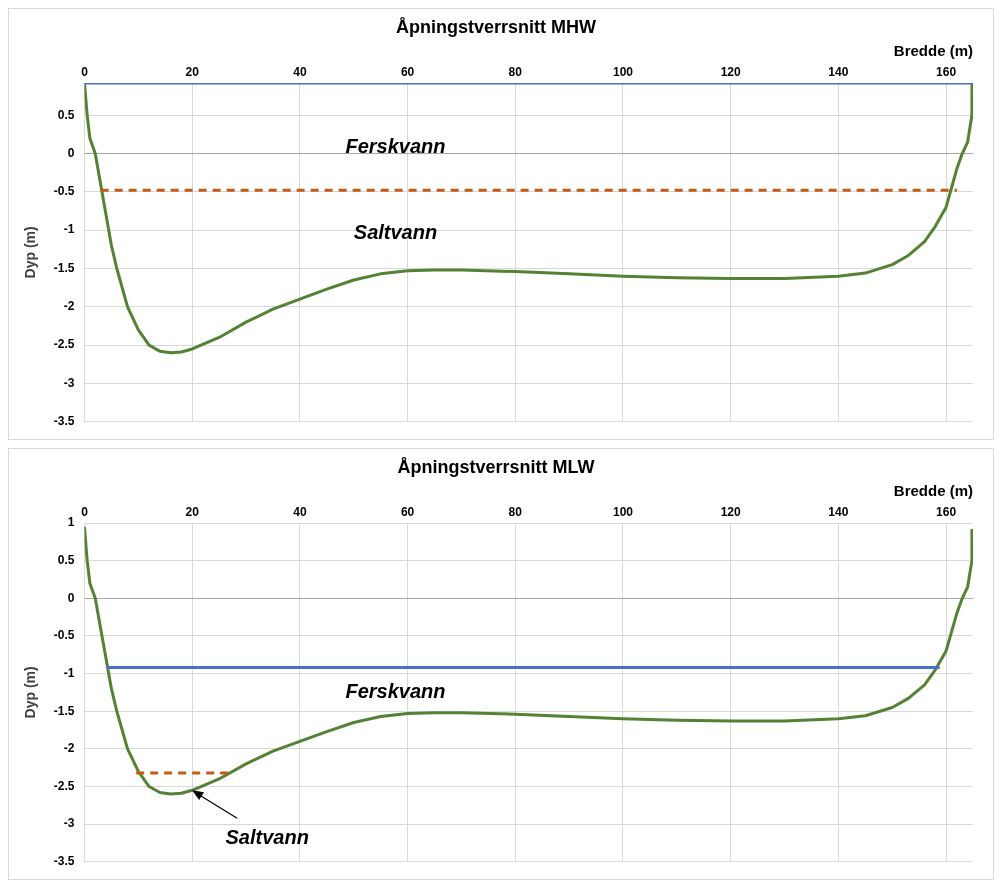  What do you see at coordinates (496, 466) in the screenshot?
I see `chart-title: Åpningstverrsnitt MLW` at bounding box center [496, 466].